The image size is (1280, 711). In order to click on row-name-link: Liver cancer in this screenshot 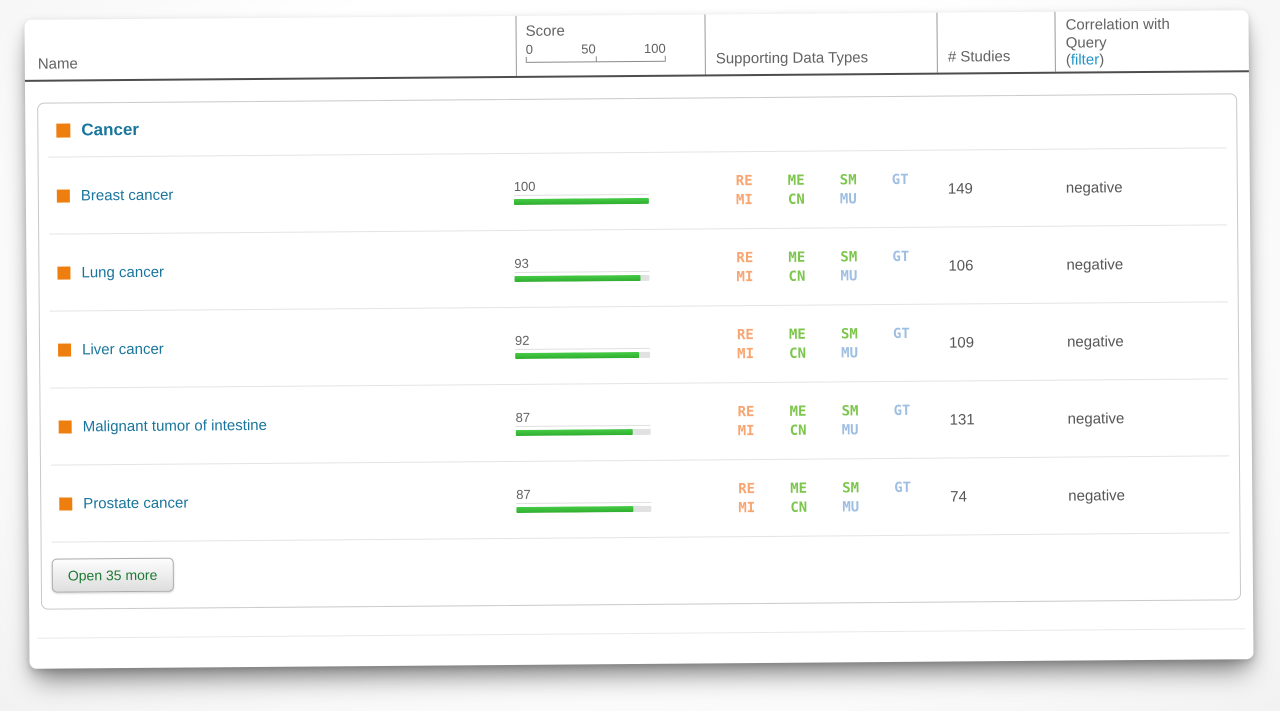, I will do `click(122, 349)`.